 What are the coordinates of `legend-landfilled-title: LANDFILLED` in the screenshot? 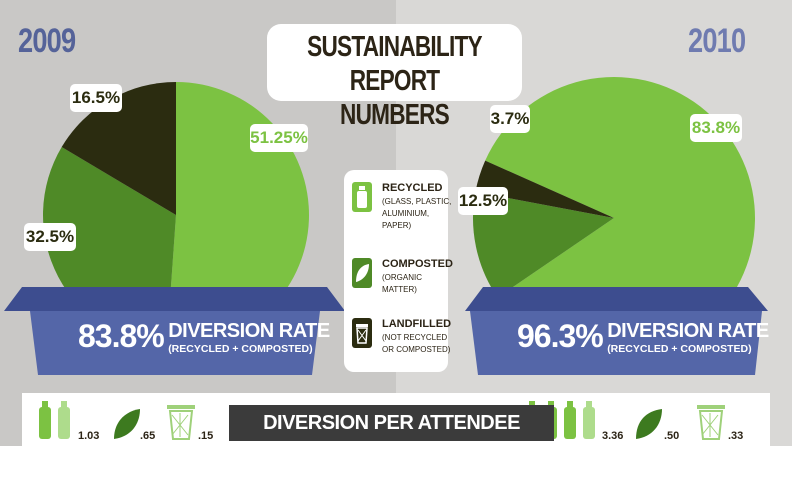 It's located at (417, 324).